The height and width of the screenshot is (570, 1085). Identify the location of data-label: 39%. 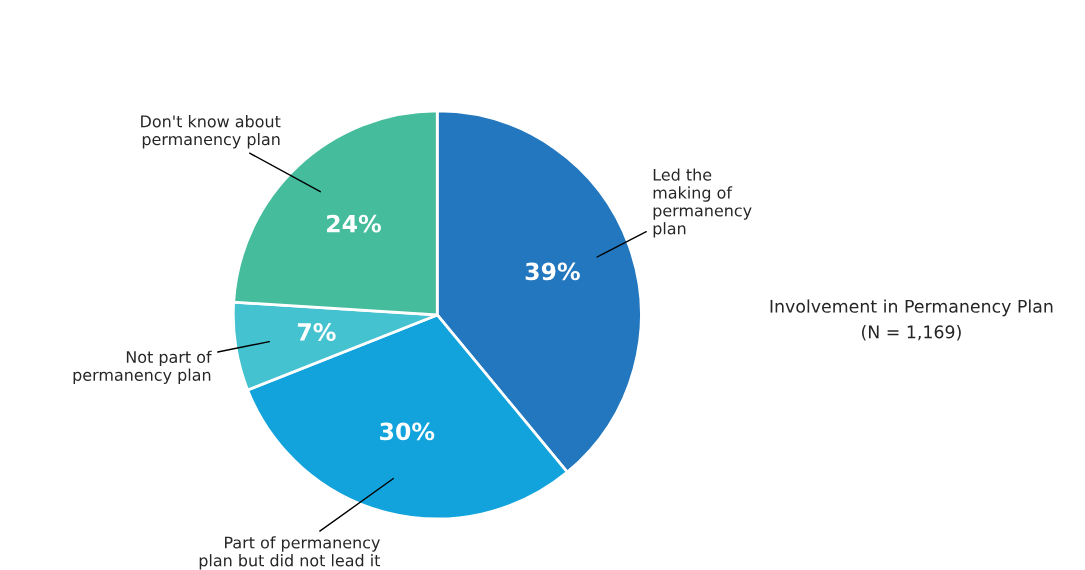
(552, 271).